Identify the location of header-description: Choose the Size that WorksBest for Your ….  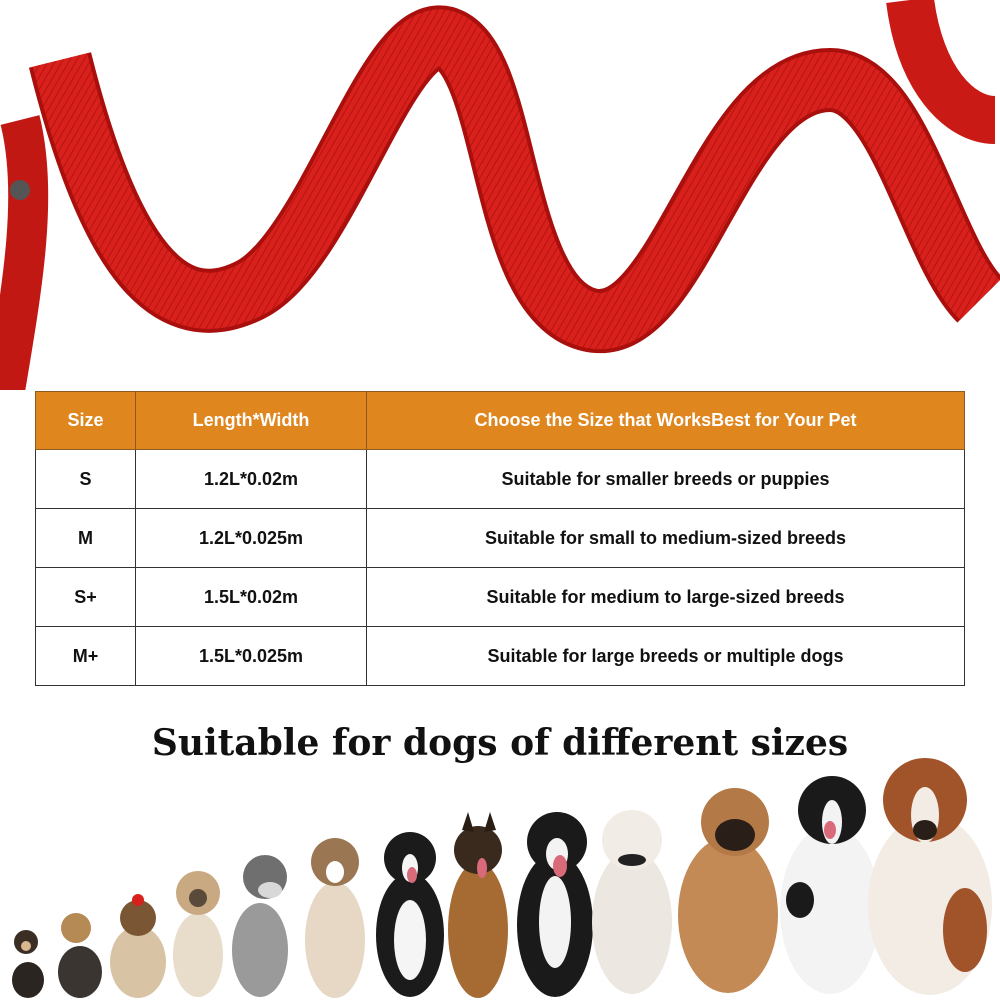
(665, 420).